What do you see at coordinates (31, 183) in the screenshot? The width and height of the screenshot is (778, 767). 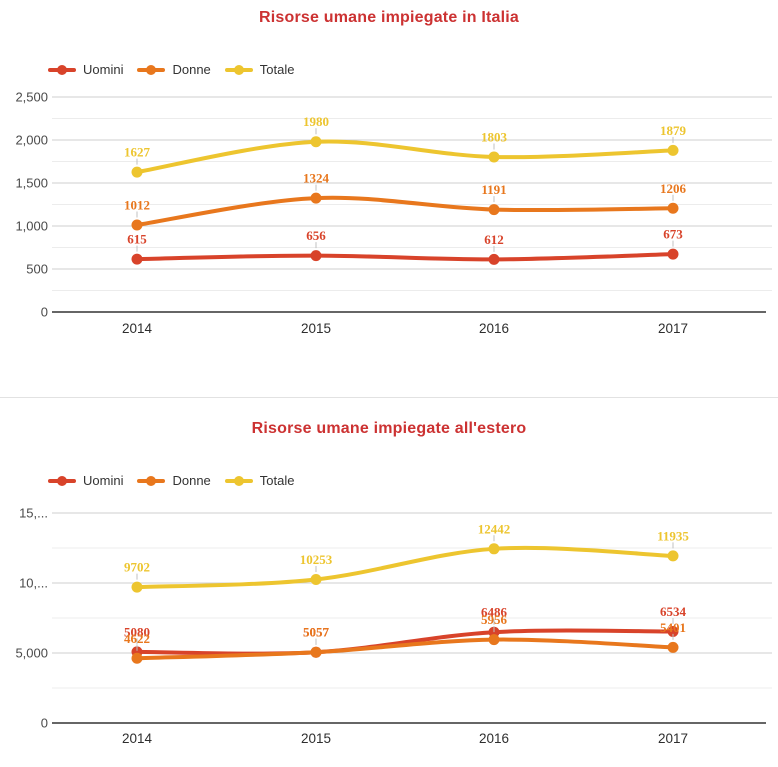 I see `y-axis-tick-label: 1,500` at bounding box center [31, 183].